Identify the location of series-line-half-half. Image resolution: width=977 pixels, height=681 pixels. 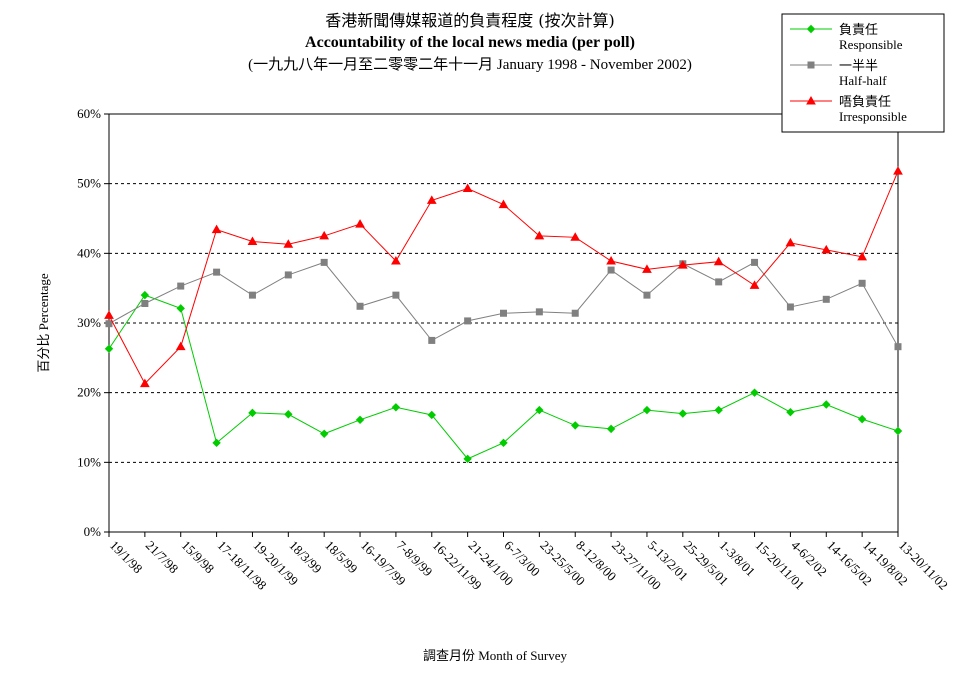
(503, 304).